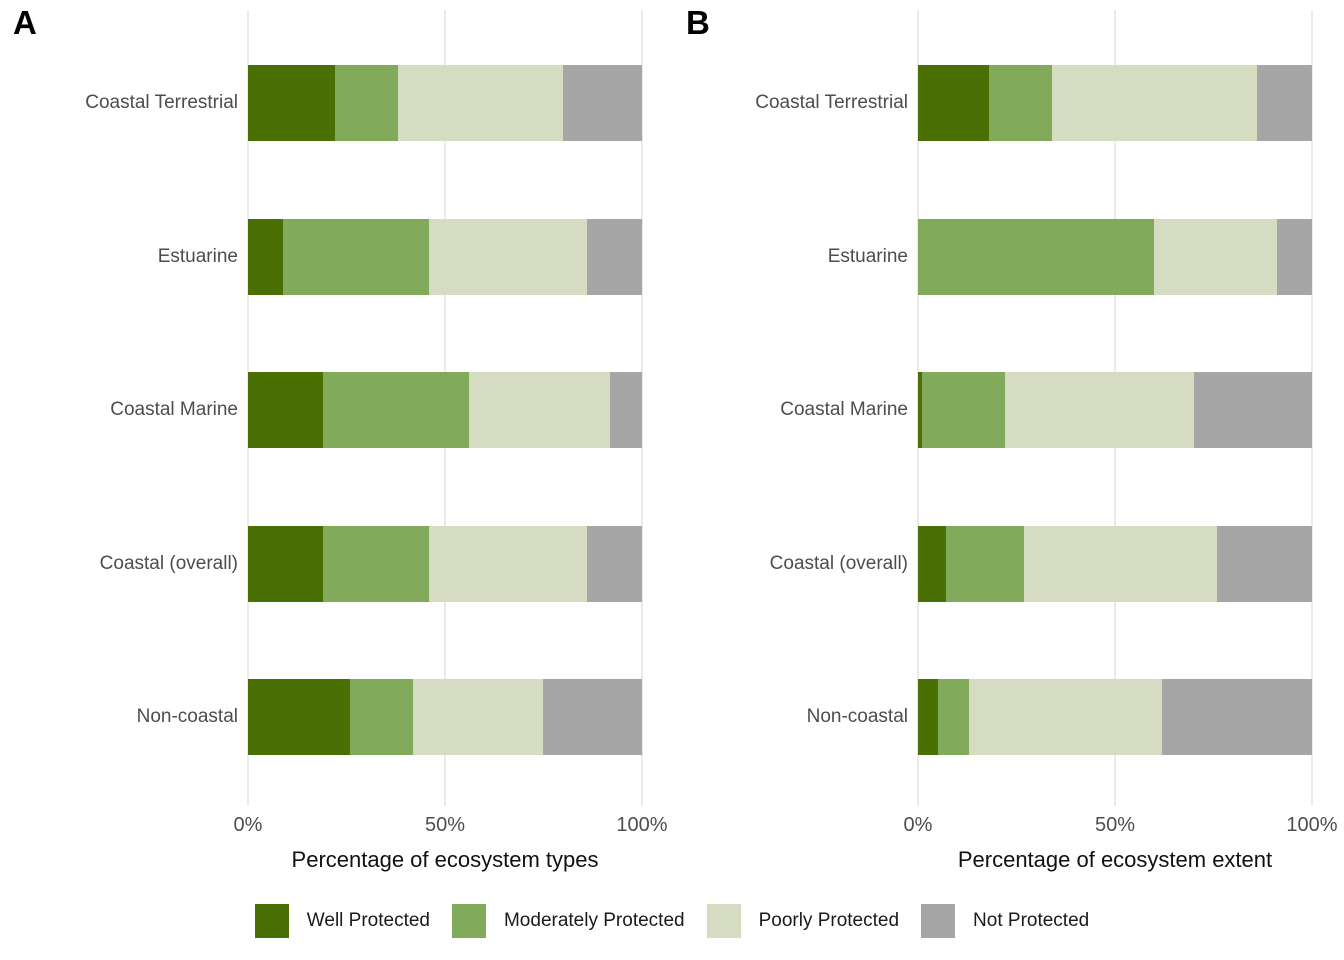 The height and width of the screenshot is (960, 1344). Describe the element at coordinates (25, 22) in the screenshot. I see `panel-a-tag: A` at that location.